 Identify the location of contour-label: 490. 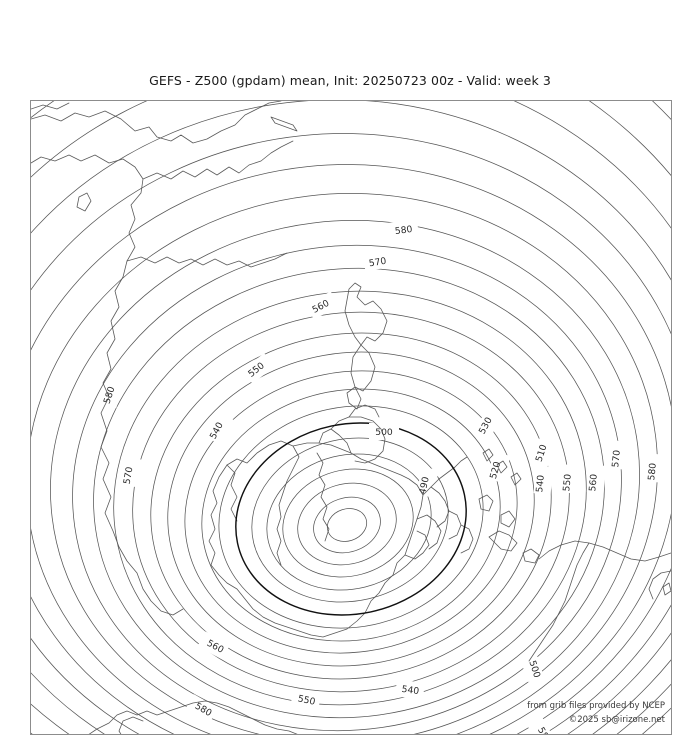
(424, 486).